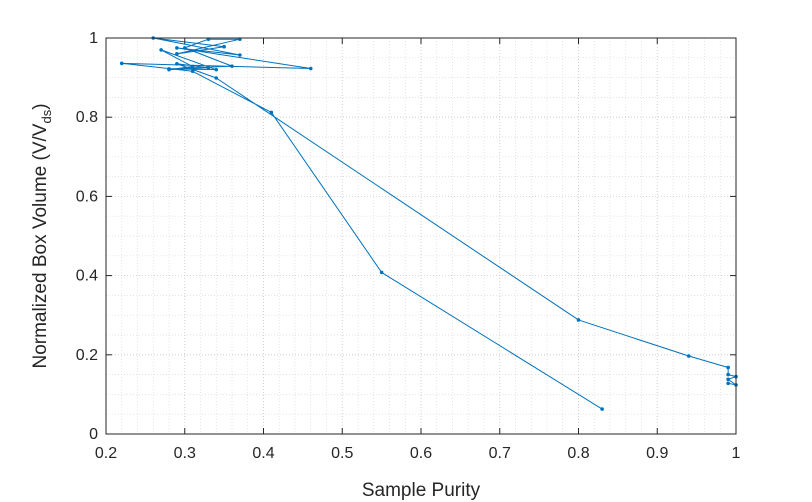 The image size is (812, 502). Describe the element at coordinates (93, 434) in the screenshot. I see `y-tick-label: 0` at that location.